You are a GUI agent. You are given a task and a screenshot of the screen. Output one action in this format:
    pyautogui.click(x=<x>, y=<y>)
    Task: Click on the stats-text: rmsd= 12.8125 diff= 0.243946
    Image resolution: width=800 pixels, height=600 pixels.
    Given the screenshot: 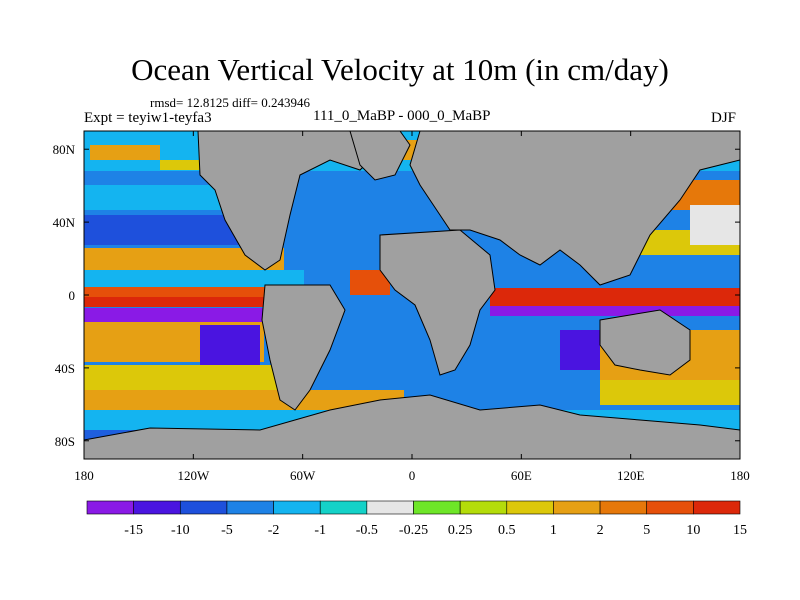 What is the action you would take?
    pyautogui.click(x=230, y=102)
    